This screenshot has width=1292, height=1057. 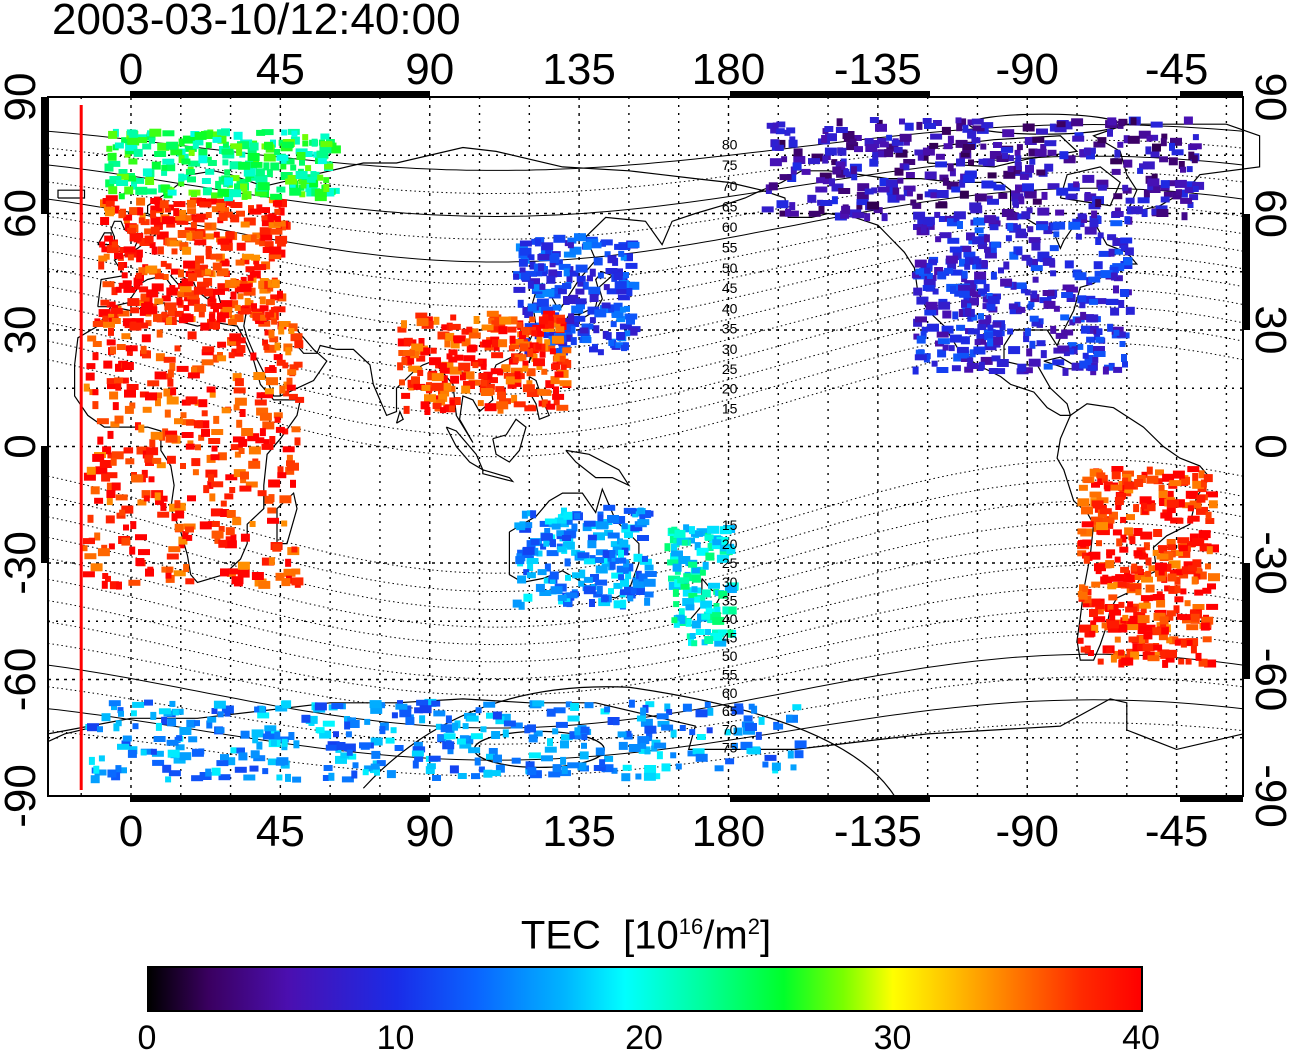 I want to click on mlat-label: 25, so click(x=730, y=369).